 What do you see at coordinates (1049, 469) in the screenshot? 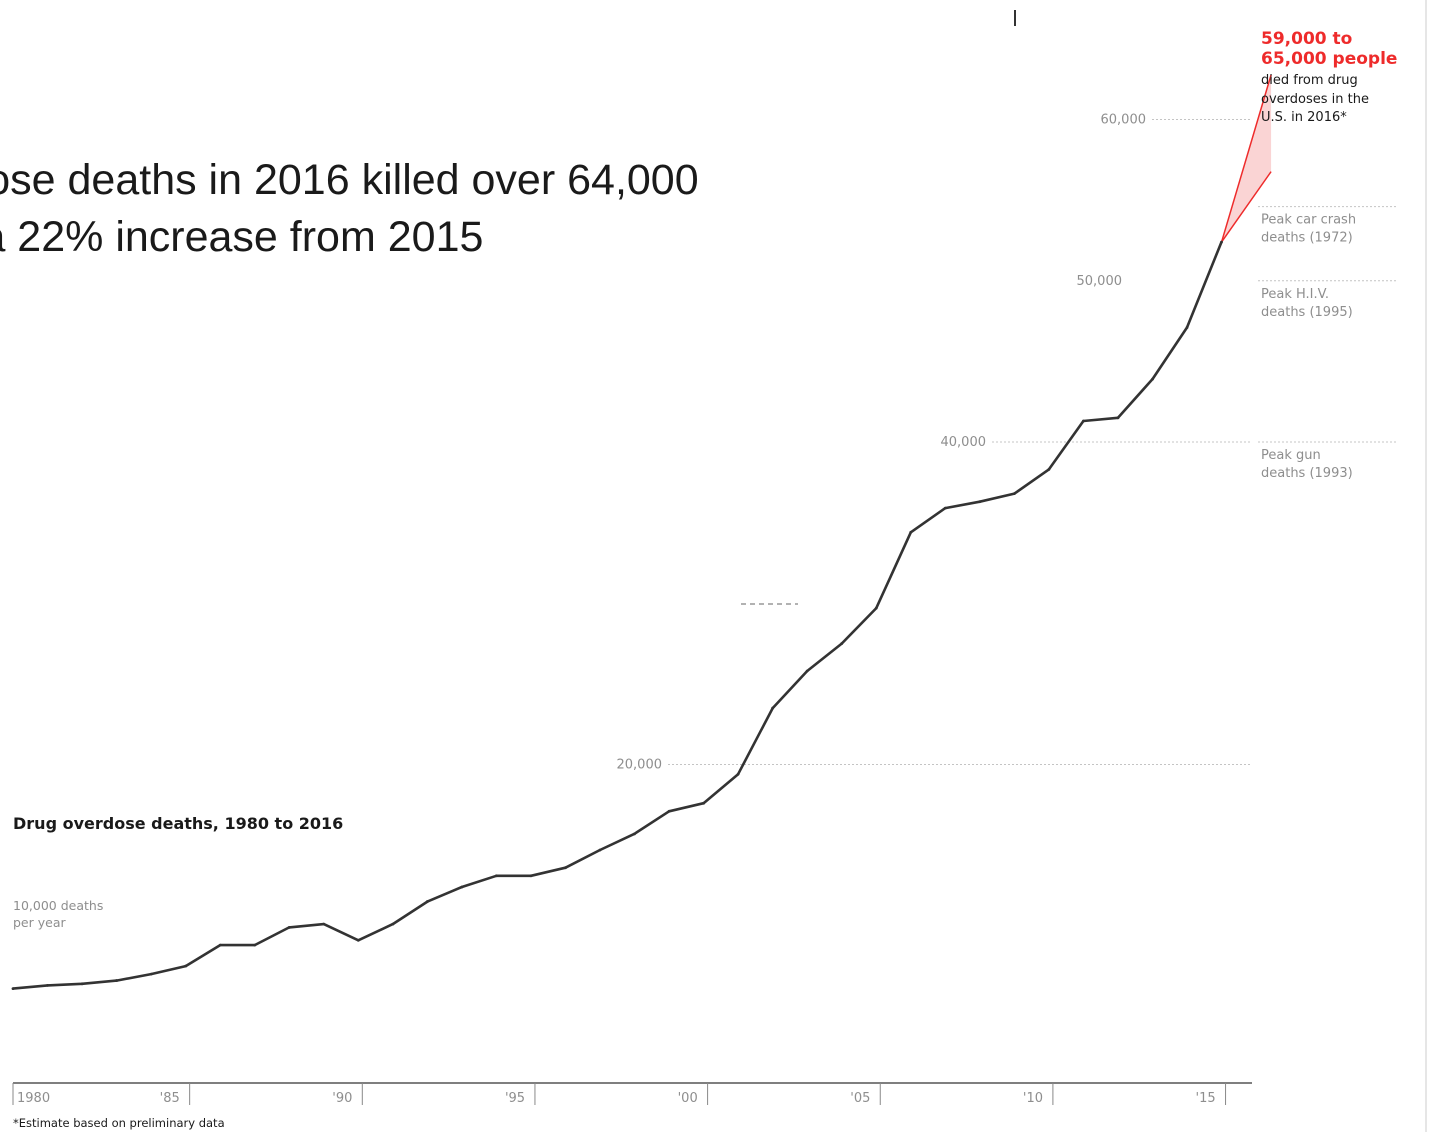
I see `data-point-2010` at bounding box center [1049, 469].